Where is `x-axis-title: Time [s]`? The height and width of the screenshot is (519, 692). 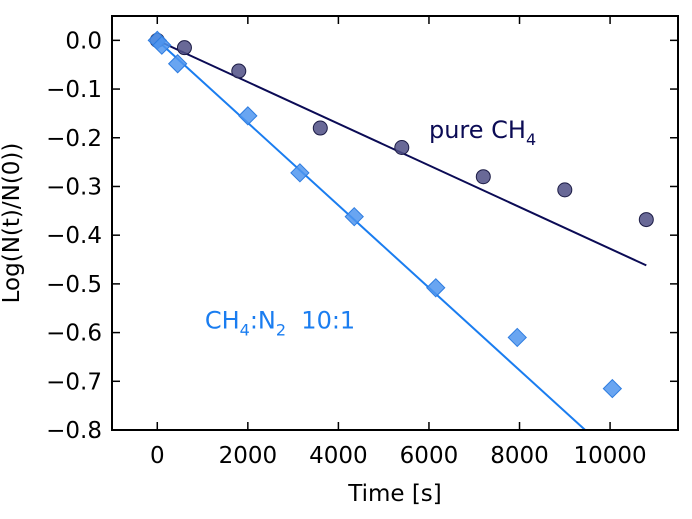 x-axis-title: Time [s] is located at coordinates (394, 494).